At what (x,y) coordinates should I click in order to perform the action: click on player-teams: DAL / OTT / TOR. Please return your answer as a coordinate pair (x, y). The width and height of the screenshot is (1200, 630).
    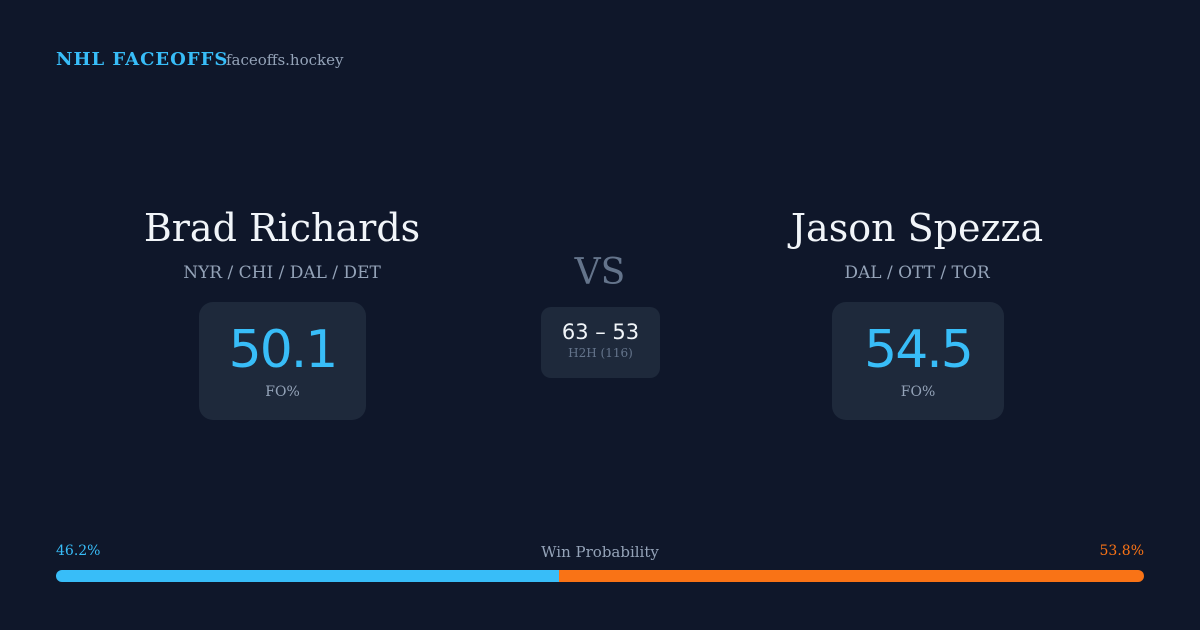
    Looking at the image, I should click on (917, 273).